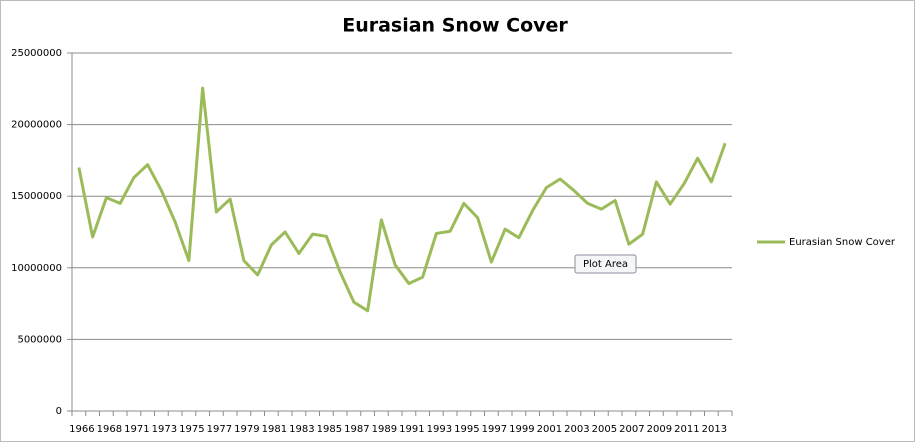 The width and height of the screenshot is (915, 442). I want to click on y-tick-label: 5000000, so click(39, 339).